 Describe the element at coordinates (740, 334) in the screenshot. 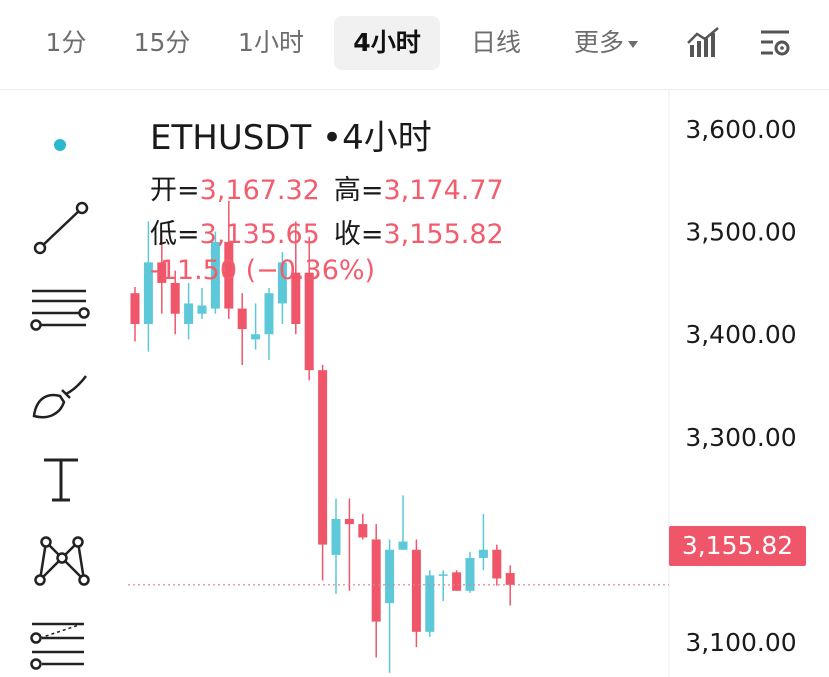

I see `y-tick-label: 3,400.00` at that location.